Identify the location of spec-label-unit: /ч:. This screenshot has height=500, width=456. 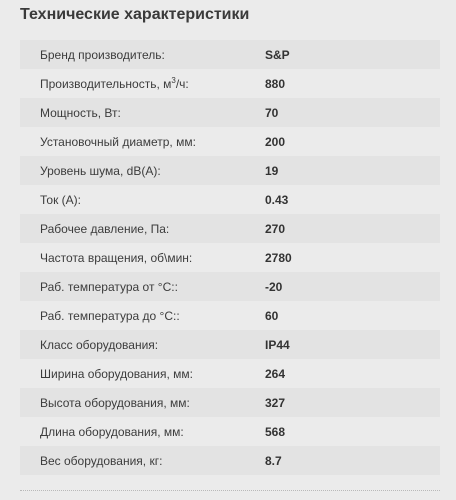
(182, 83).